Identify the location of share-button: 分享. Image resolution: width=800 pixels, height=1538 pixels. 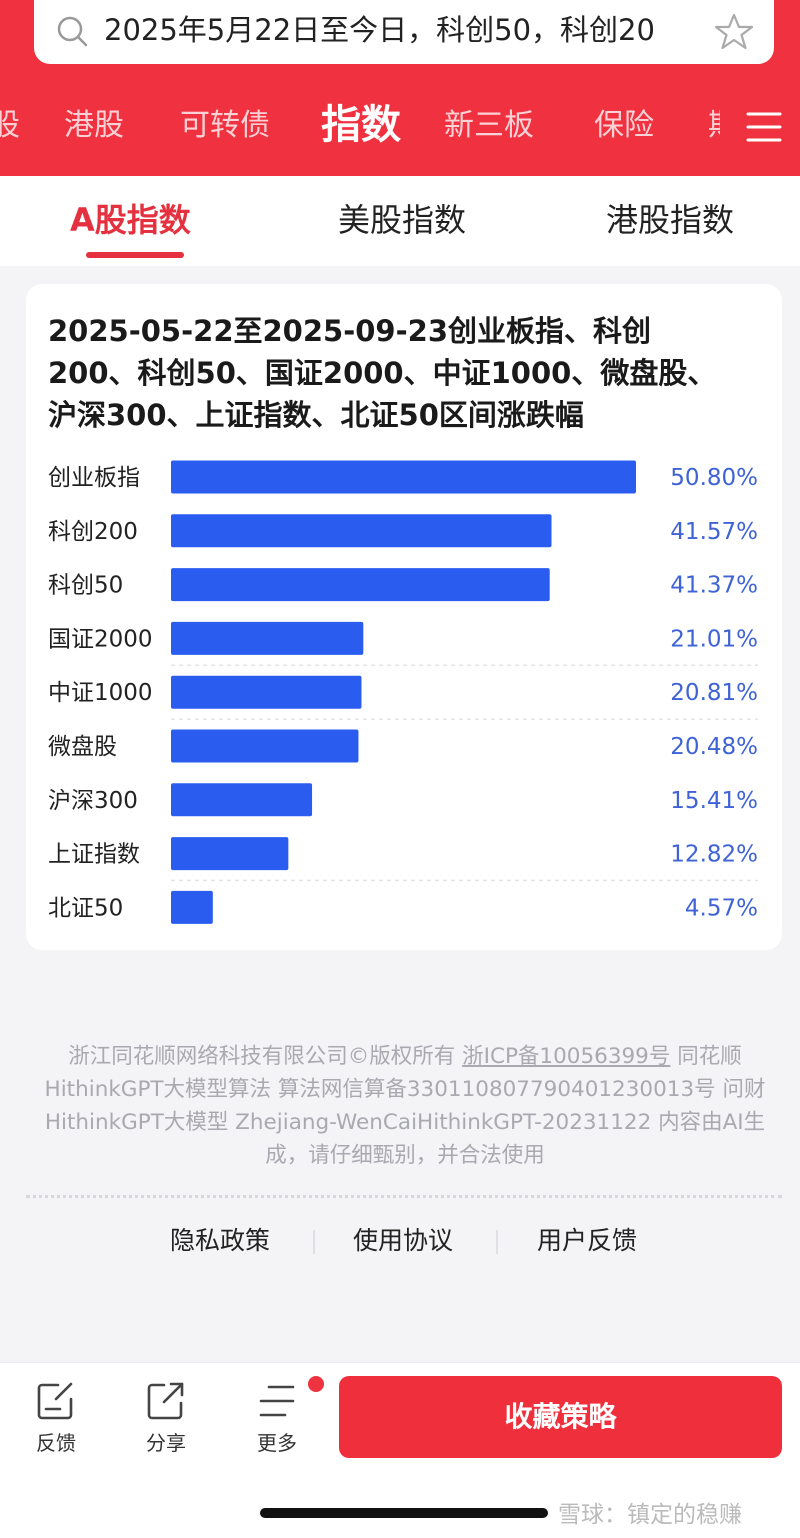
(166, 1424).